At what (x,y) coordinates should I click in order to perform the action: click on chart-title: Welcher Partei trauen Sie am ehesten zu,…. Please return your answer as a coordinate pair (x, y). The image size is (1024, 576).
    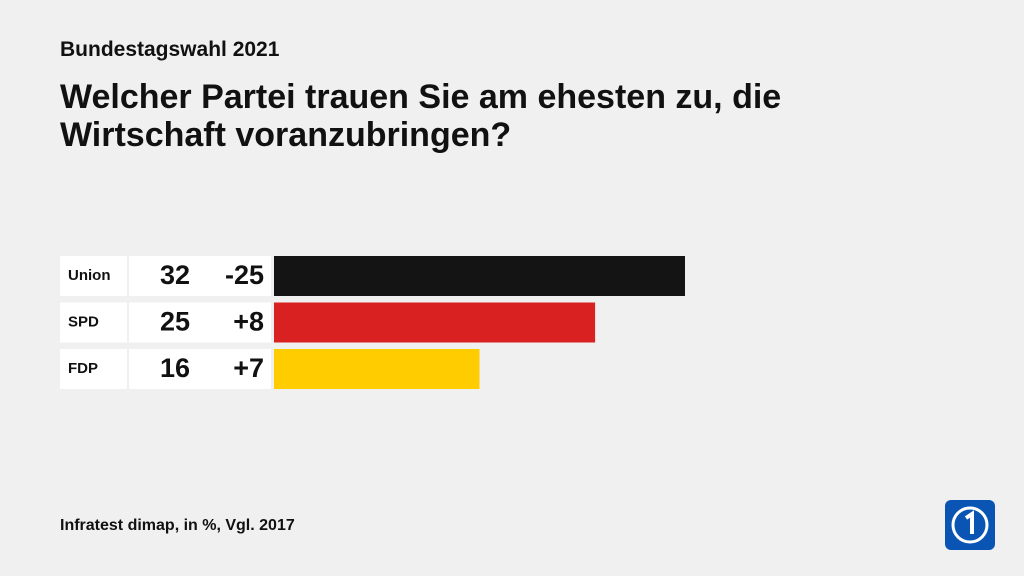
    Looking at the image, I should click on (421, 116).